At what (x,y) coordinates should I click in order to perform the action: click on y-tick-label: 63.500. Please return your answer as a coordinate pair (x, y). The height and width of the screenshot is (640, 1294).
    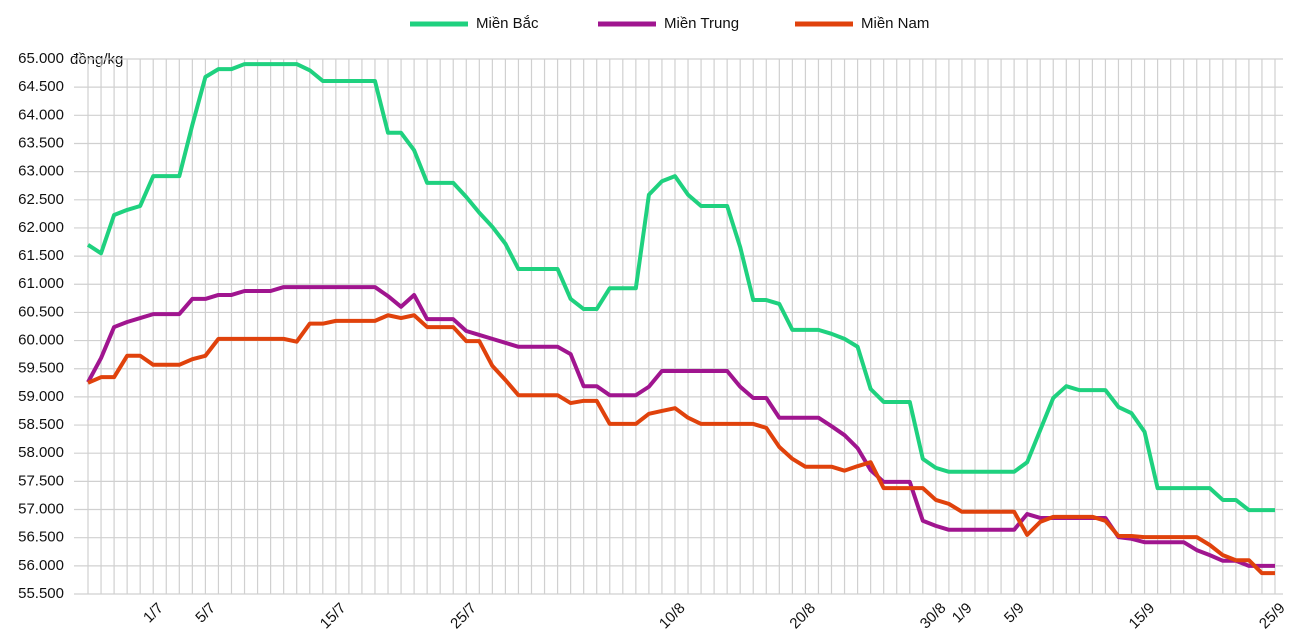
    Looking at the image, I should click on (41, 142).